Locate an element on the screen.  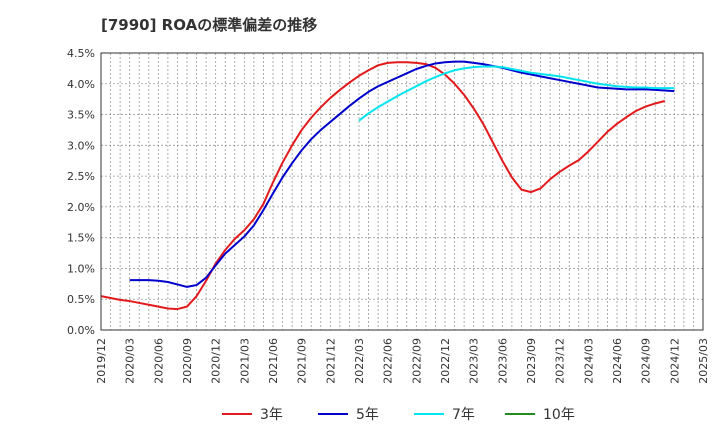
legend-label-10年: 10年 is located at coordinates (559, 415).